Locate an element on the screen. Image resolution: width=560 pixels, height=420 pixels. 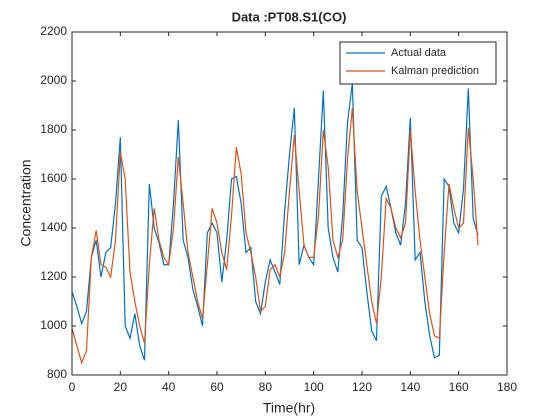
legend-box is located at coordinates (418, 63).